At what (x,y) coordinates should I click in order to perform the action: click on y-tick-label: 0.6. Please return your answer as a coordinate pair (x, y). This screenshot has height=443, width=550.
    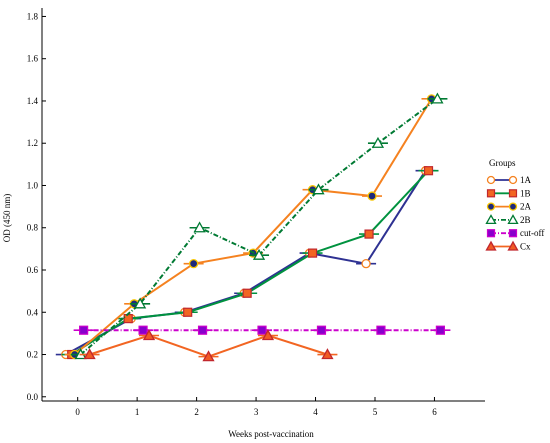
    Looking at the image, I should click on (33, 270).